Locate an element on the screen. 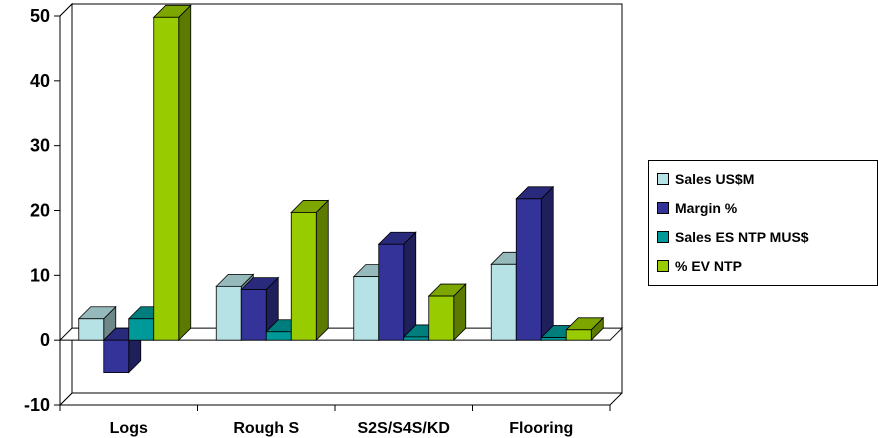  gridline is located at coordinates (340, 399).